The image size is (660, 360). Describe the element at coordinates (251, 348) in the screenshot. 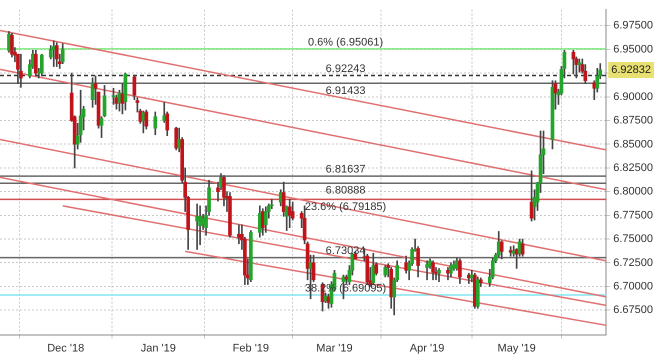

I see `x-tick-label: Feb '19` at that location.